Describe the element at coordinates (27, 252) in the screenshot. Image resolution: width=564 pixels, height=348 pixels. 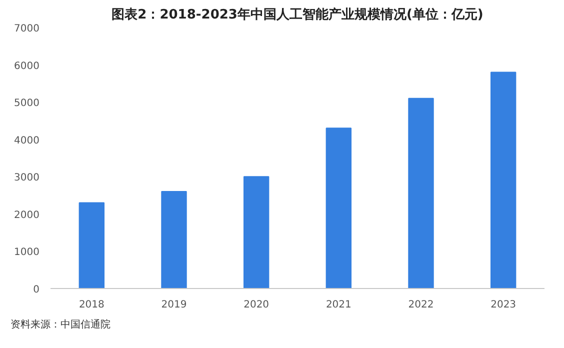
I see `y-tick-label: 1000` at that location.